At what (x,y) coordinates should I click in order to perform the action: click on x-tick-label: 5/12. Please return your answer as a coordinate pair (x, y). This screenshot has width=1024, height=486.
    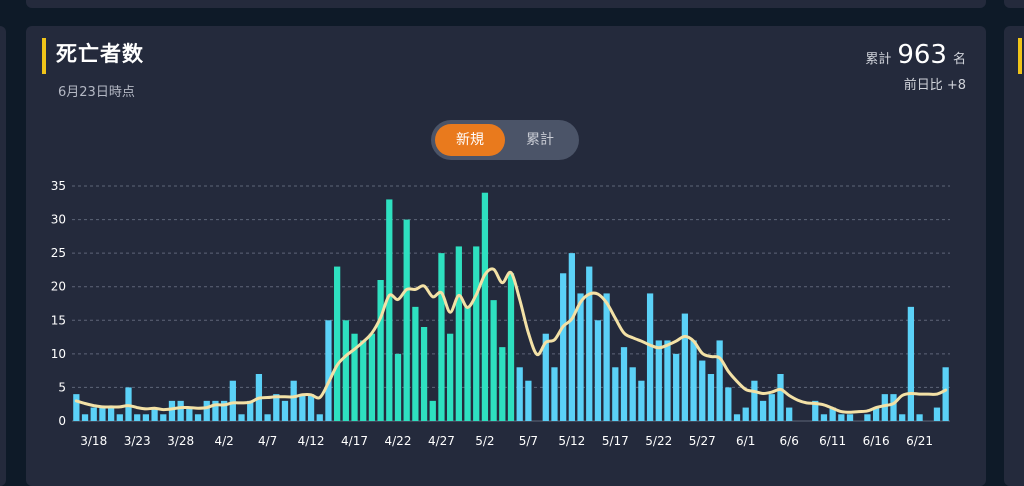
    Looking at the image, I should click on (571, 441).